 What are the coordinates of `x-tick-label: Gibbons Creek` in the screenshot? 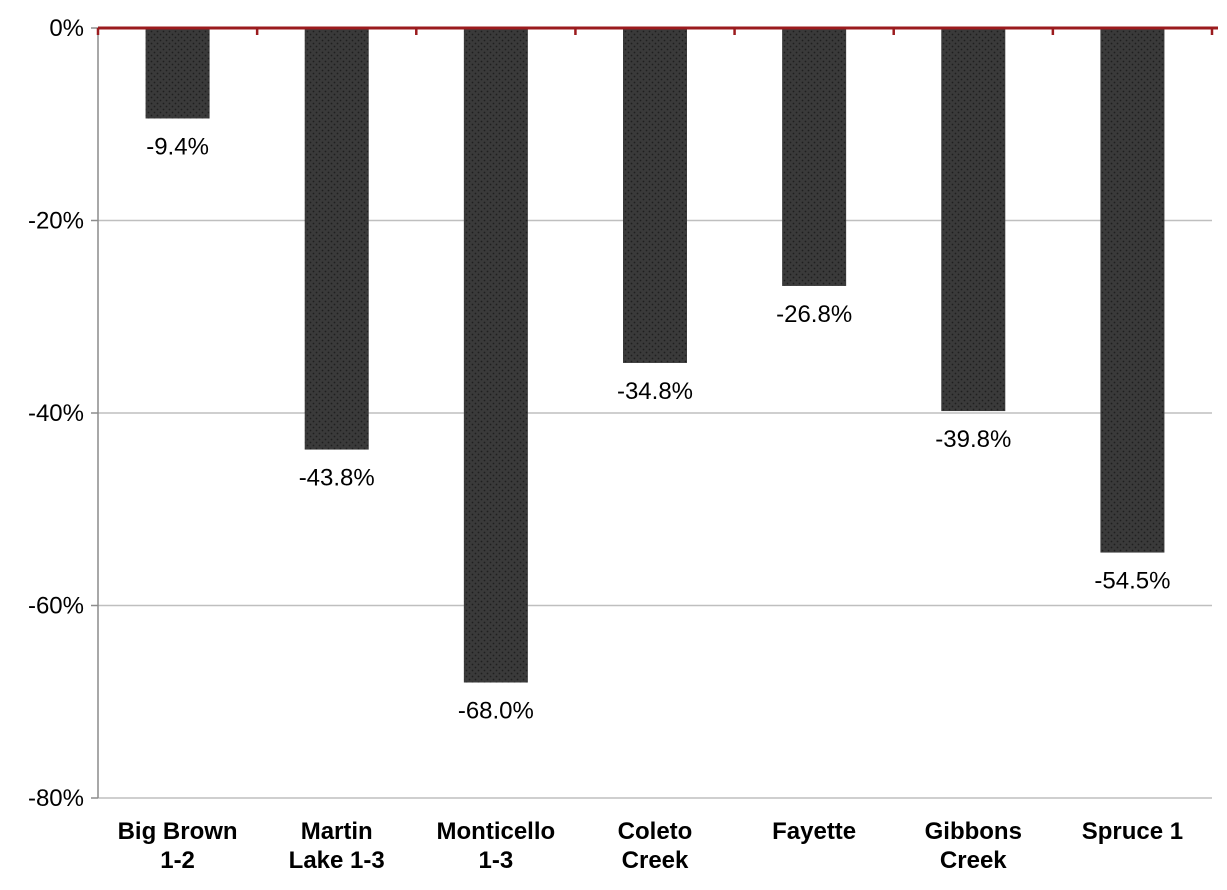 It's located at (973, 846).